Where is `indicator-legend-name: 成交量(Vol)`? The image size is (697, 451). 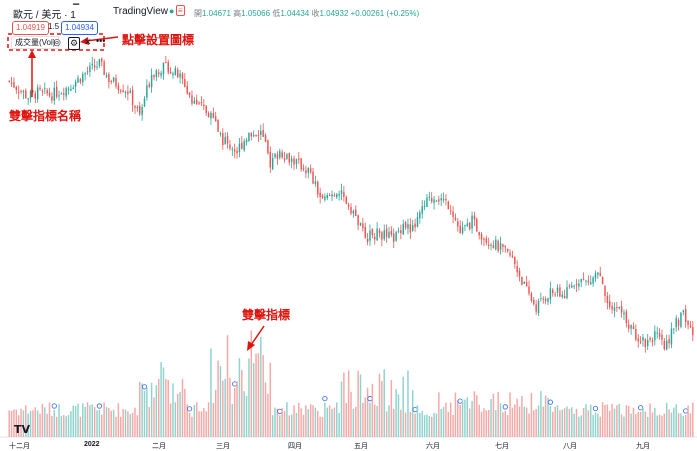 indicator-legend-name: 成交量(Vol) is located at coordinates (35, 42).